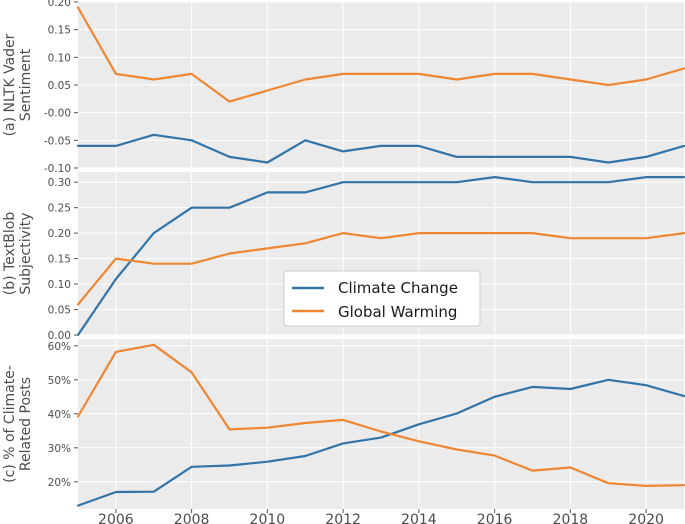 Image resolution: width=685 pixels, height=524 pixels. What do you see at coordinates (10, 254) in the screenshot?
I see `y-axis-label-line: (b) TextBlob` at bounding box center [10, 254].